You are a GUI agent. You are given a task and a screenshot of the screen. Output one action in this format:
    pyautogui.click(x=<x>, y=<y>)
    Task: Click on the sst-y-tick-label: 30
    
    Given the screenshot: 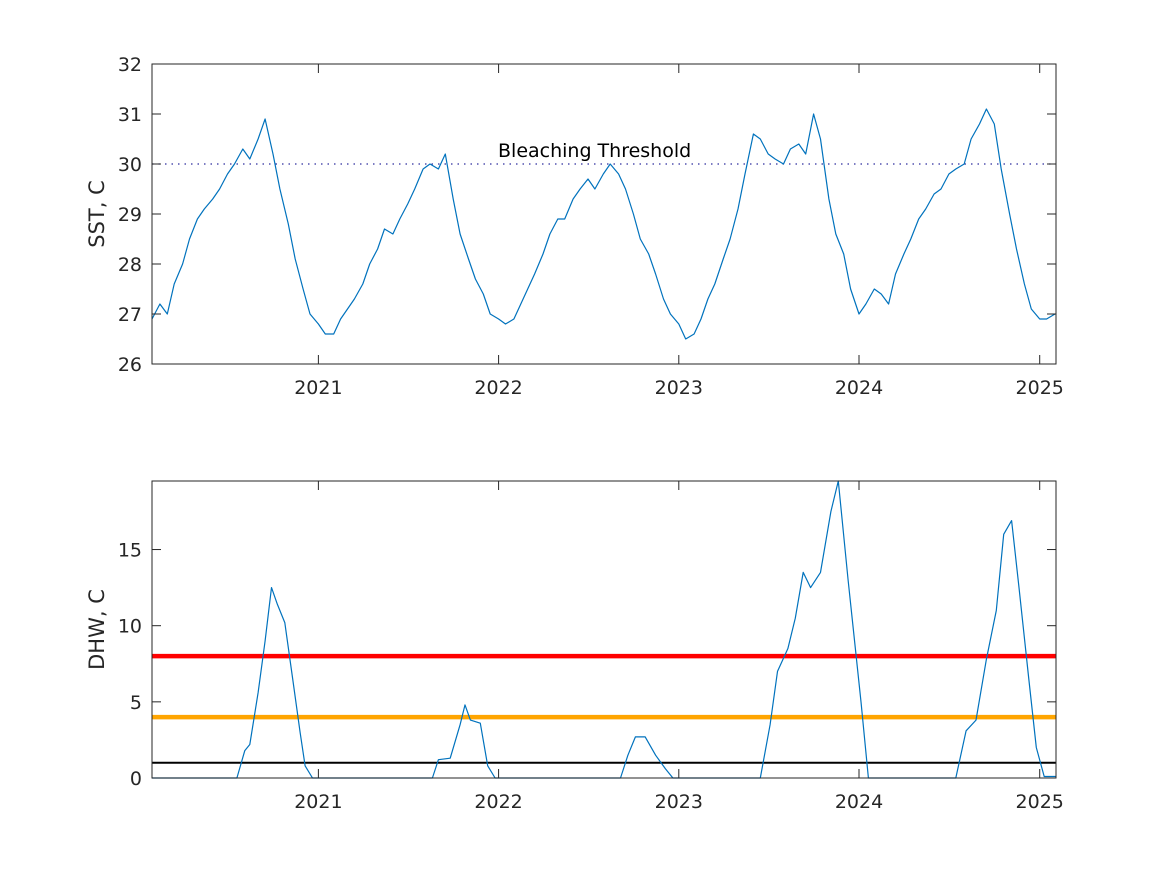 What is the action you would take?
    pyautogui.click(x=130, y=165)
    